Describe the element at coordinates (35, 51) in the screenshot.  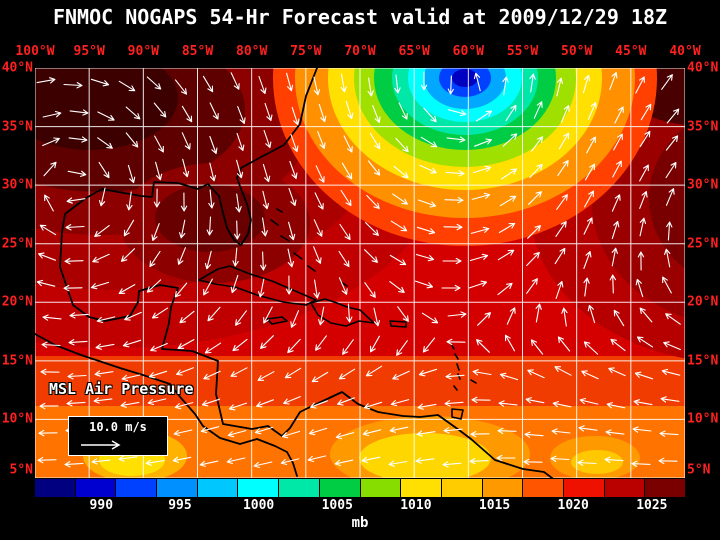
I see `lon-label-100w: 100°W` at that location.